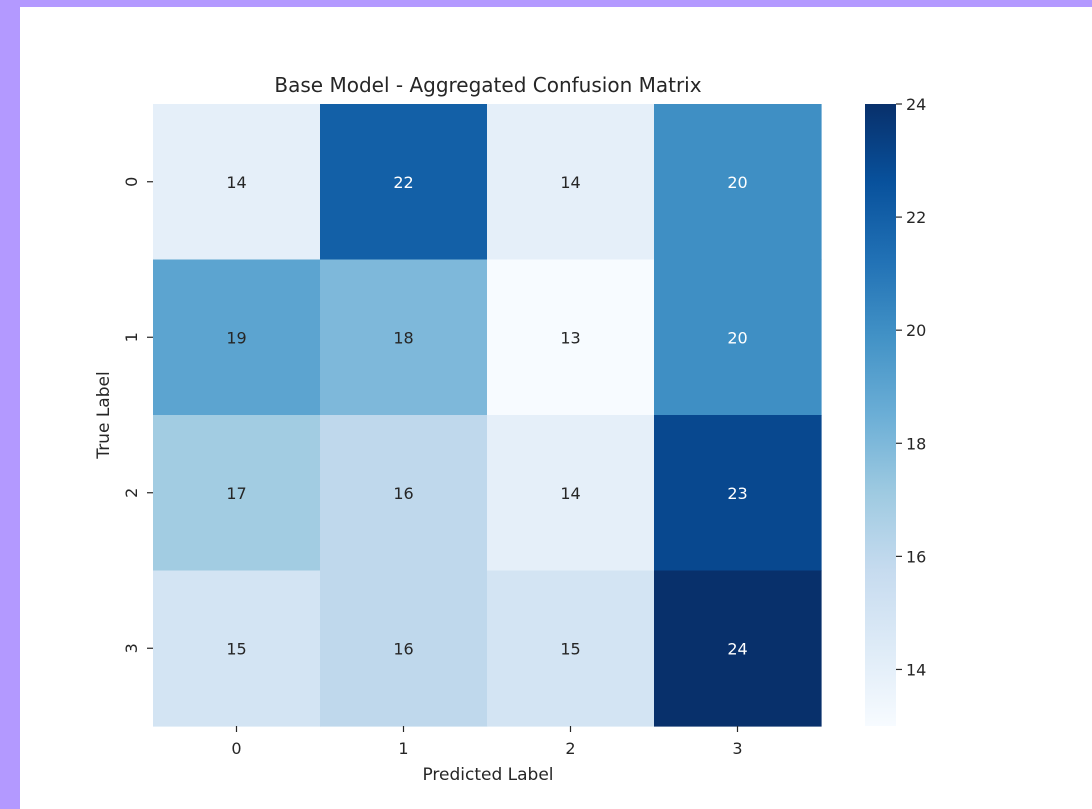  I want to click on cell-value-3-2: 15, so click(570, 648).